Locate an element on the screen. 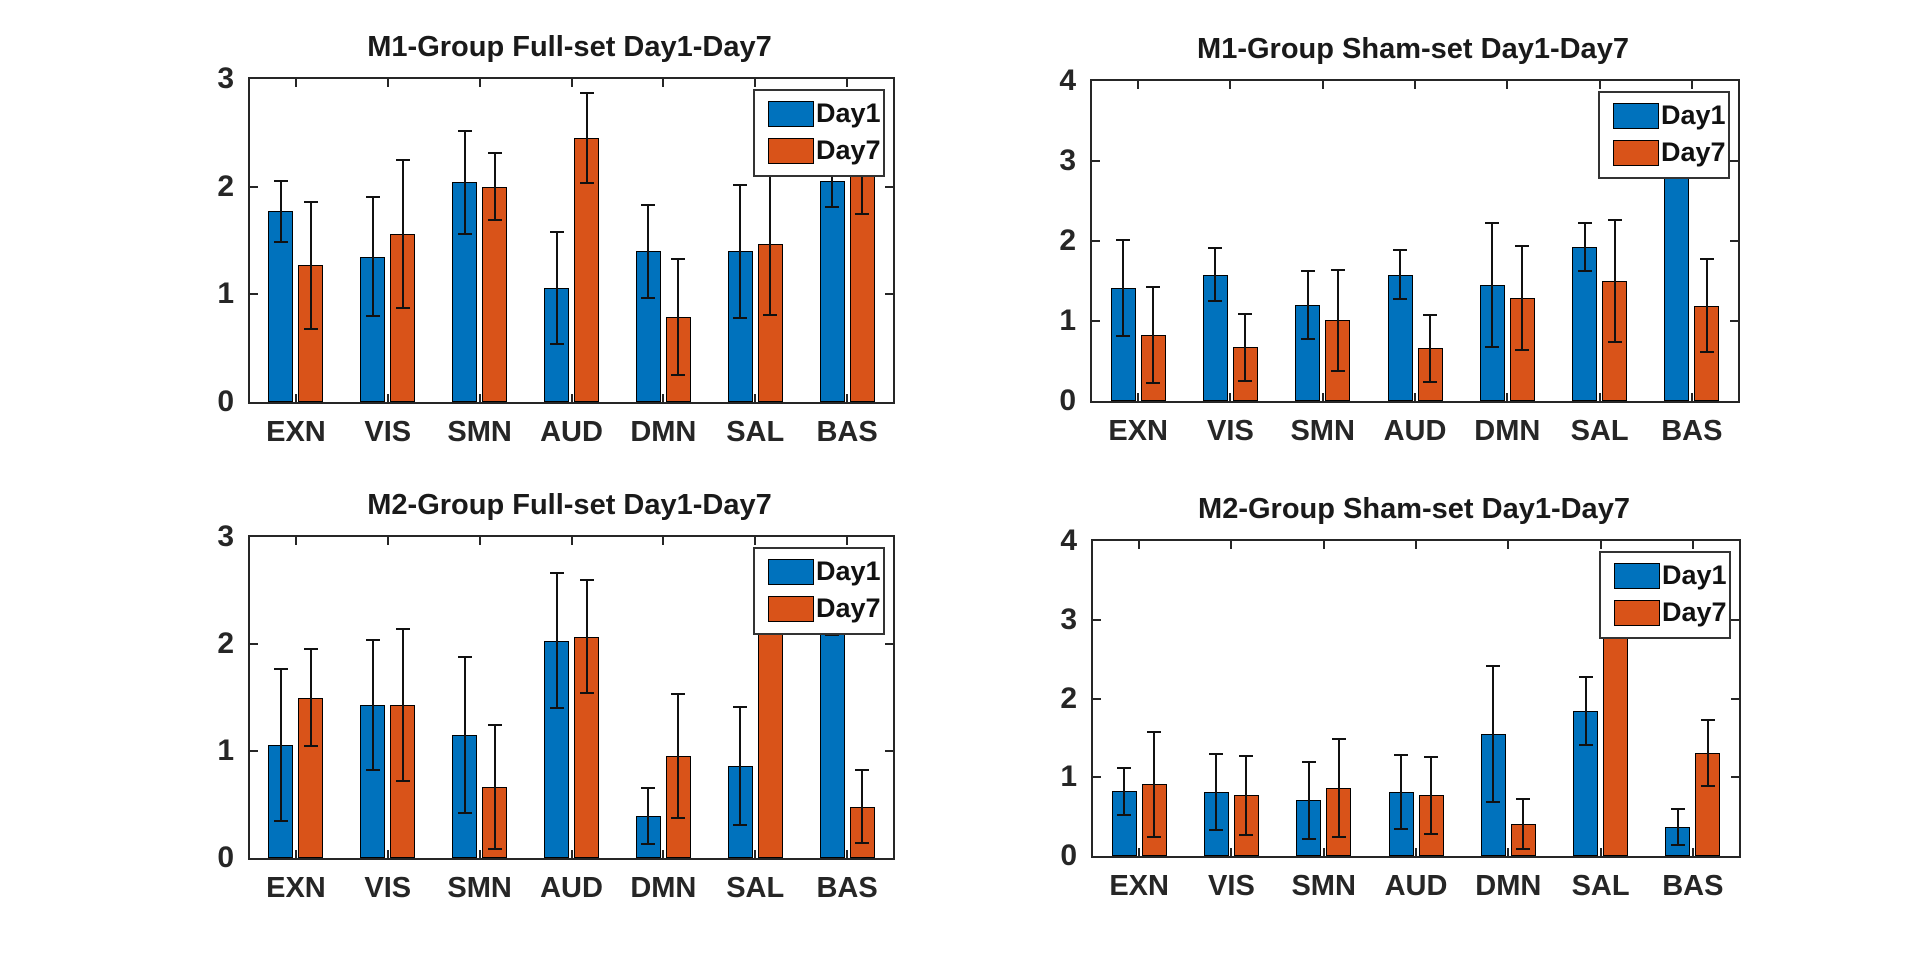 Image resolution: width=1920 pixels, height=963 pixels. y-axis-tick-label: 2 is located at coordinates (1068, 698).